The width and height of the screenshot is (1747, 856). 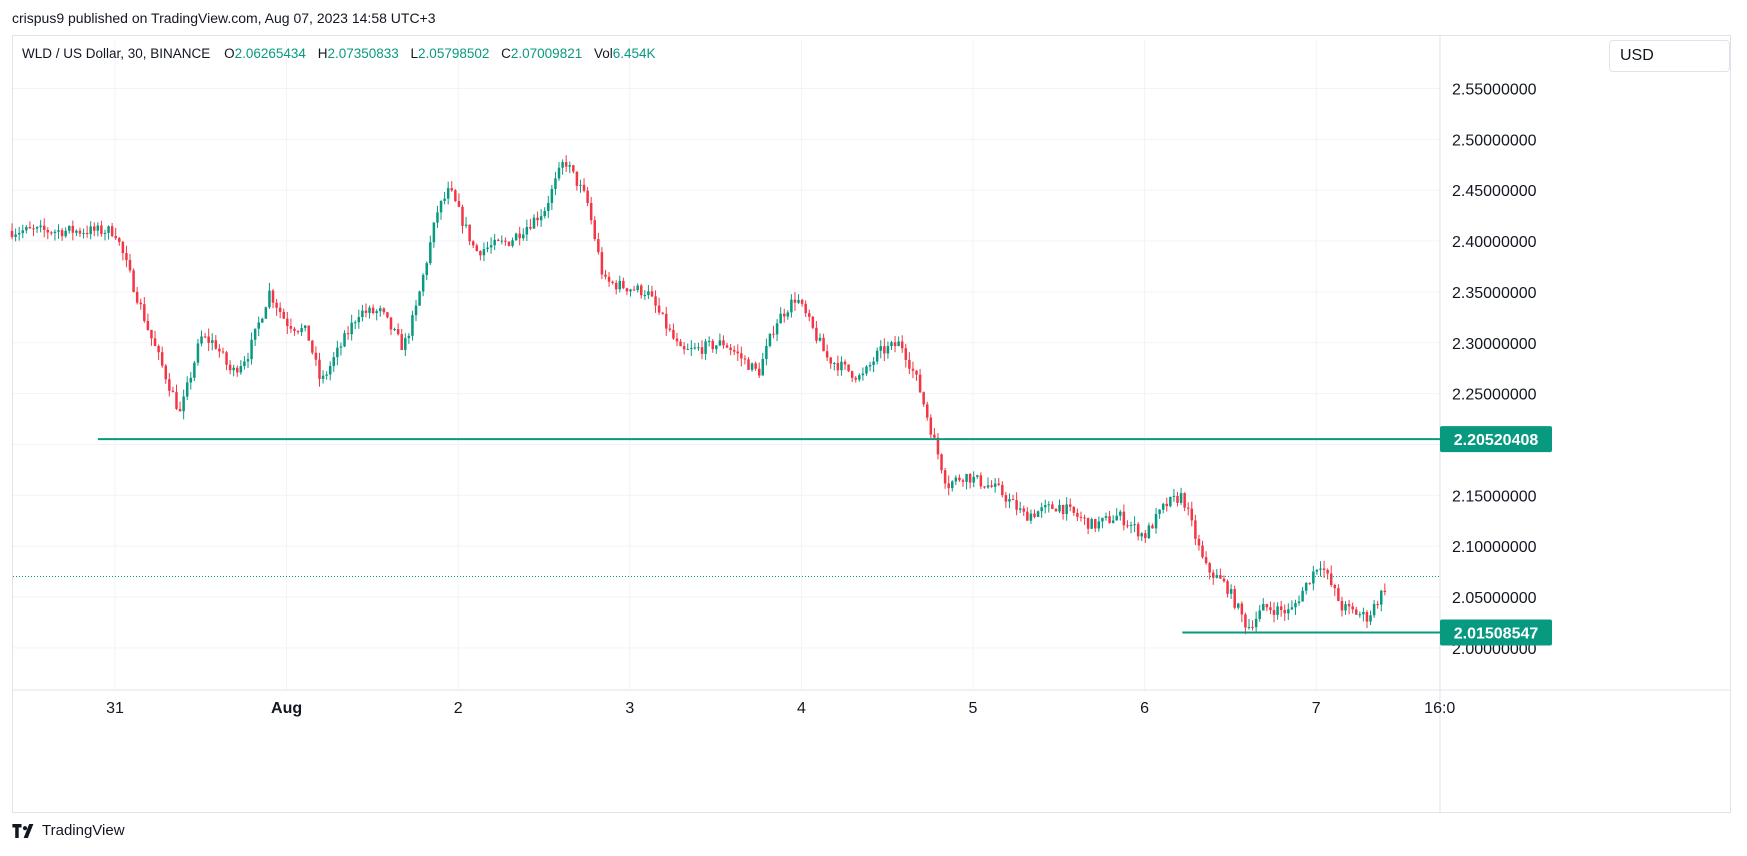 What do you see at coordinates (629, 708) in the screenshot?
I see `x-tick-label: 3` at bounding box center [629, 708].